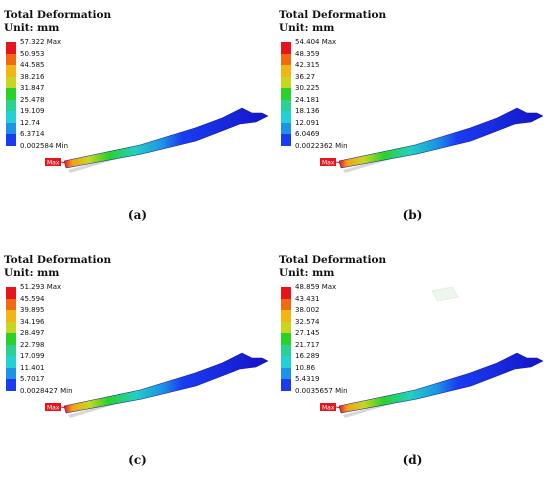 The width and height of the screenshot is (550, 490). What do you see at coordinates (307, 356) in the screenshot?
I see `legend-label: 16.289` at bounding box center [307, 356].